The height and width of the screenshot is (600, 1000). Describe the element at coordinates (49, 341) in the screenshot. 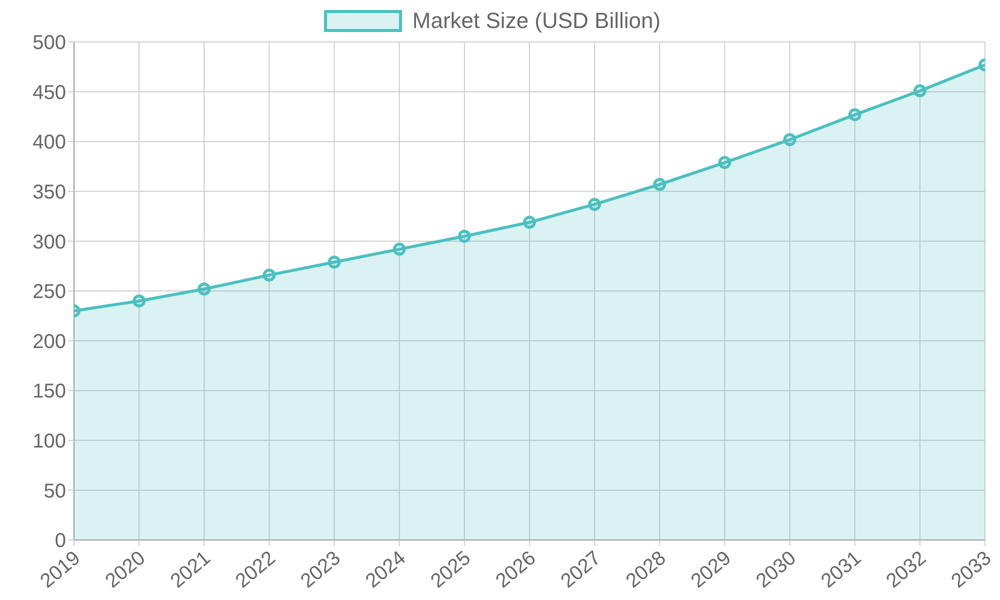

I see `y-tick-label: 200` at that location.